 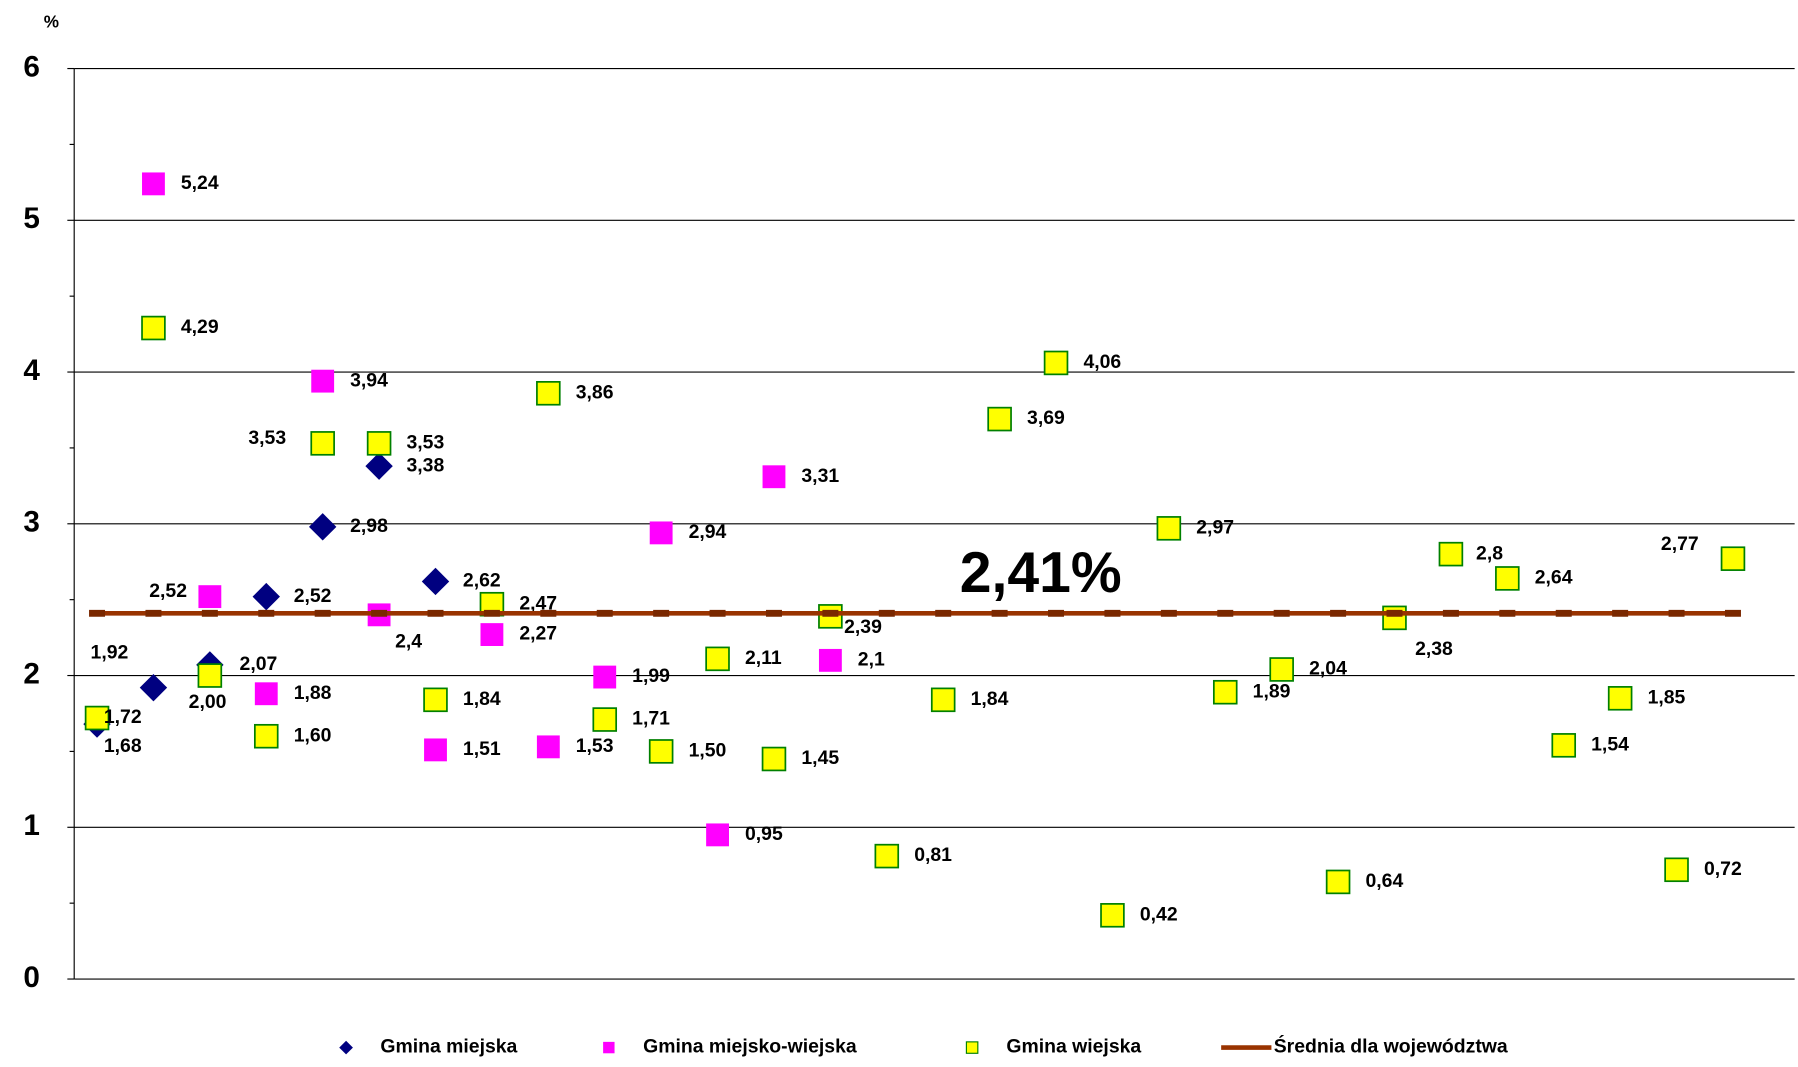 I want to click on value-label: 0,42, so click(x=1159, y=914).